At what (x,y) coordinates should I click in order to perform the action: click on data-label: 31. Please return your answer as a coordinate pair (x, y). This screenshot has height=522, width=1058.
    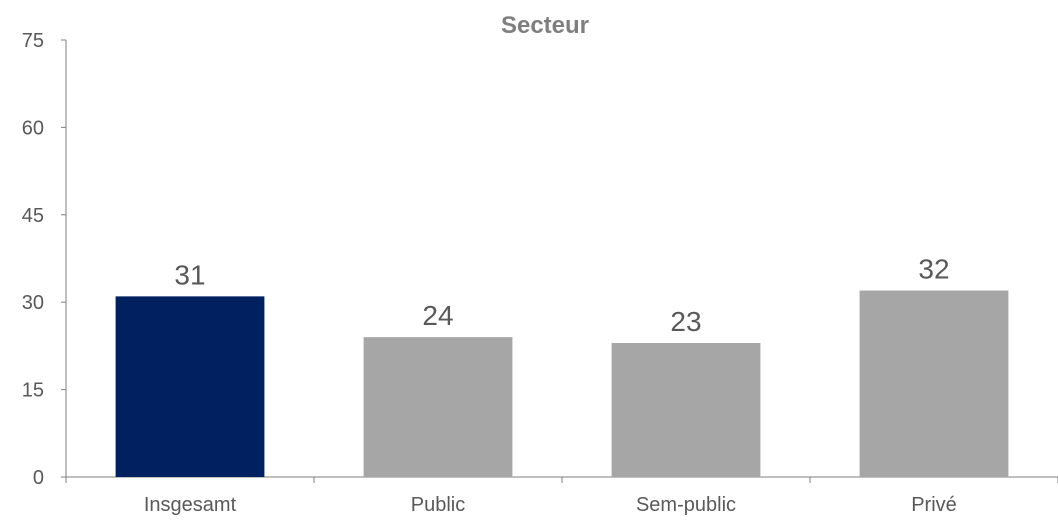
    Looking at the image, I should click on (189, 274).